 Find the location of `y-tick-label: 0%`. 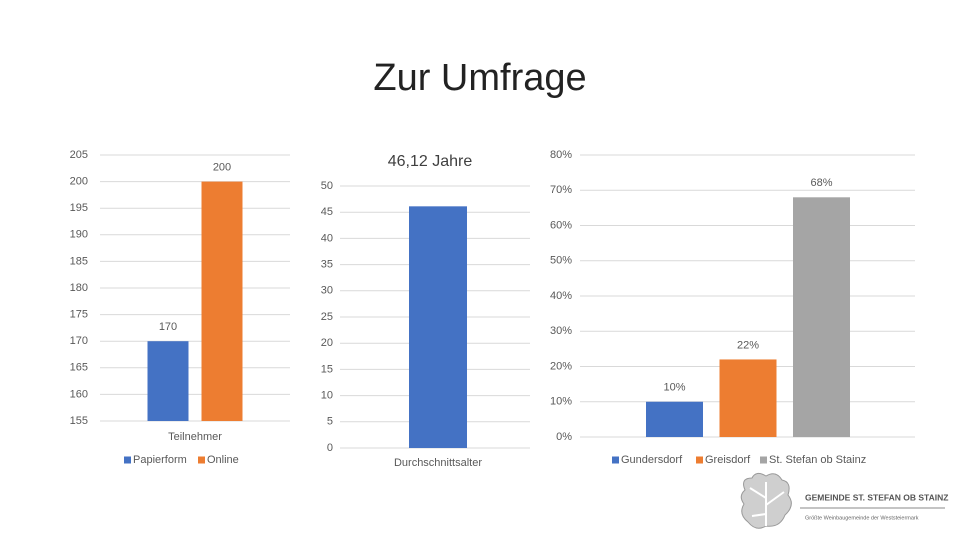

y-tick-label: 0% is located at coordinates (564, 437).